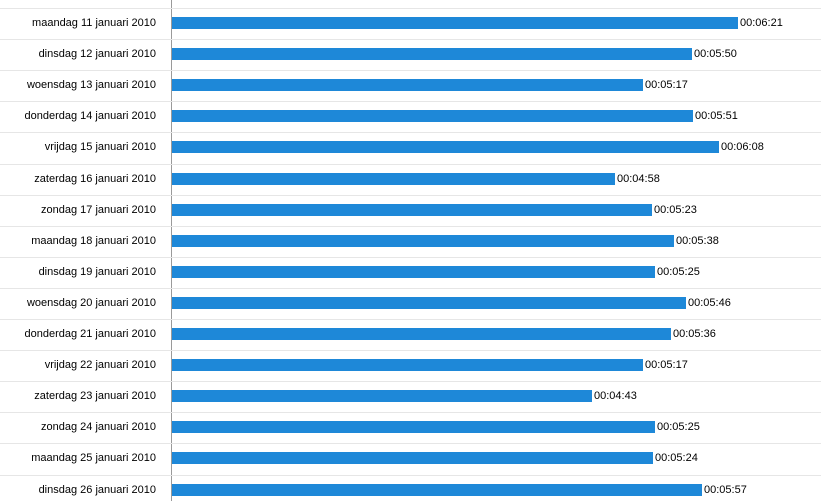 This screenshot has height=501, width=821. Describe the element at coordinates (761, 23) in the screenshot. I see `bar-value-label: 00:06:21` at that location.